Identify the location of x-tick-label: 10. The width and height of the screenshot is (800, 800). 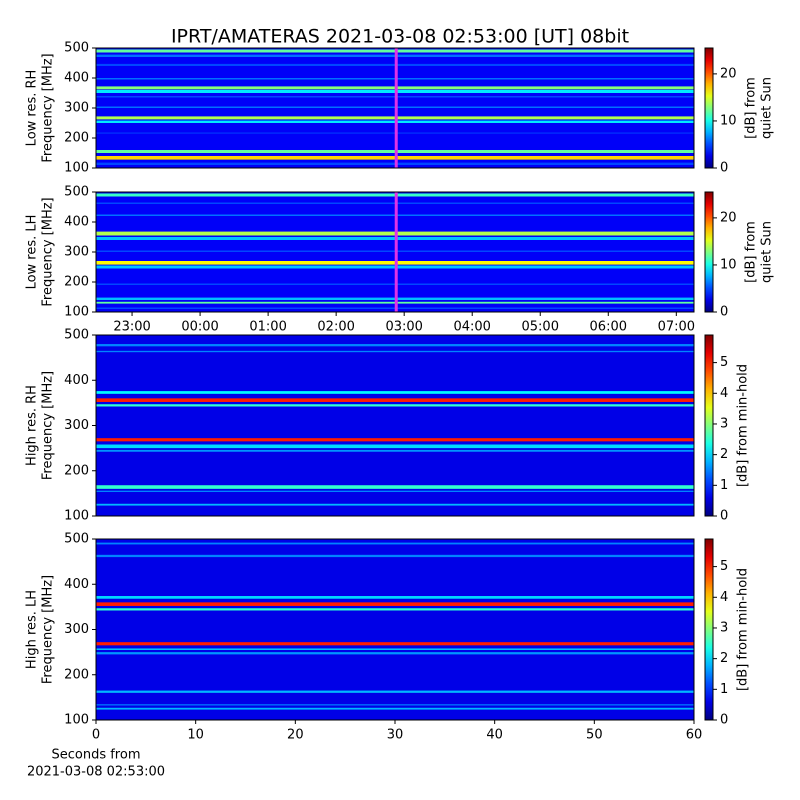
(195, 735).